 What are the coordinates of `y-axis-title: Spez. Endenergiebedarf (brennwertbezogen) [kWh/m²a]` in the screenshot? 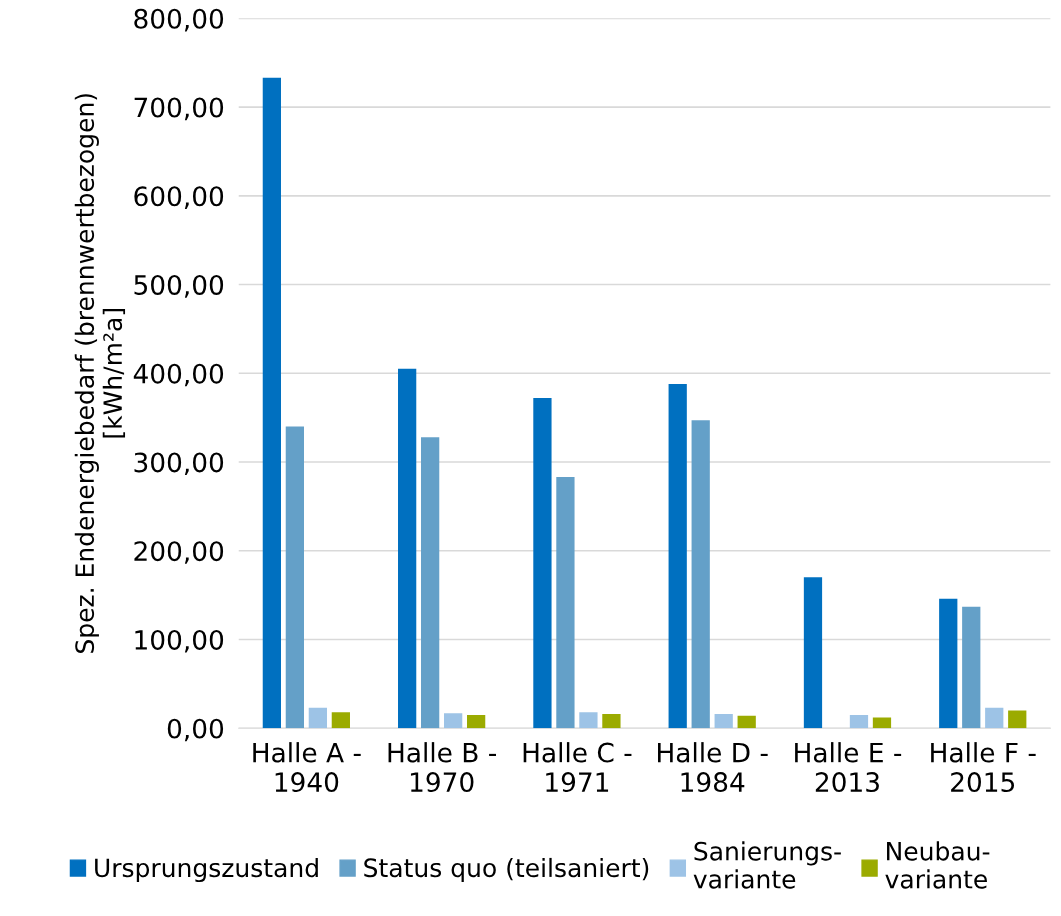 It's located at (100, 373).